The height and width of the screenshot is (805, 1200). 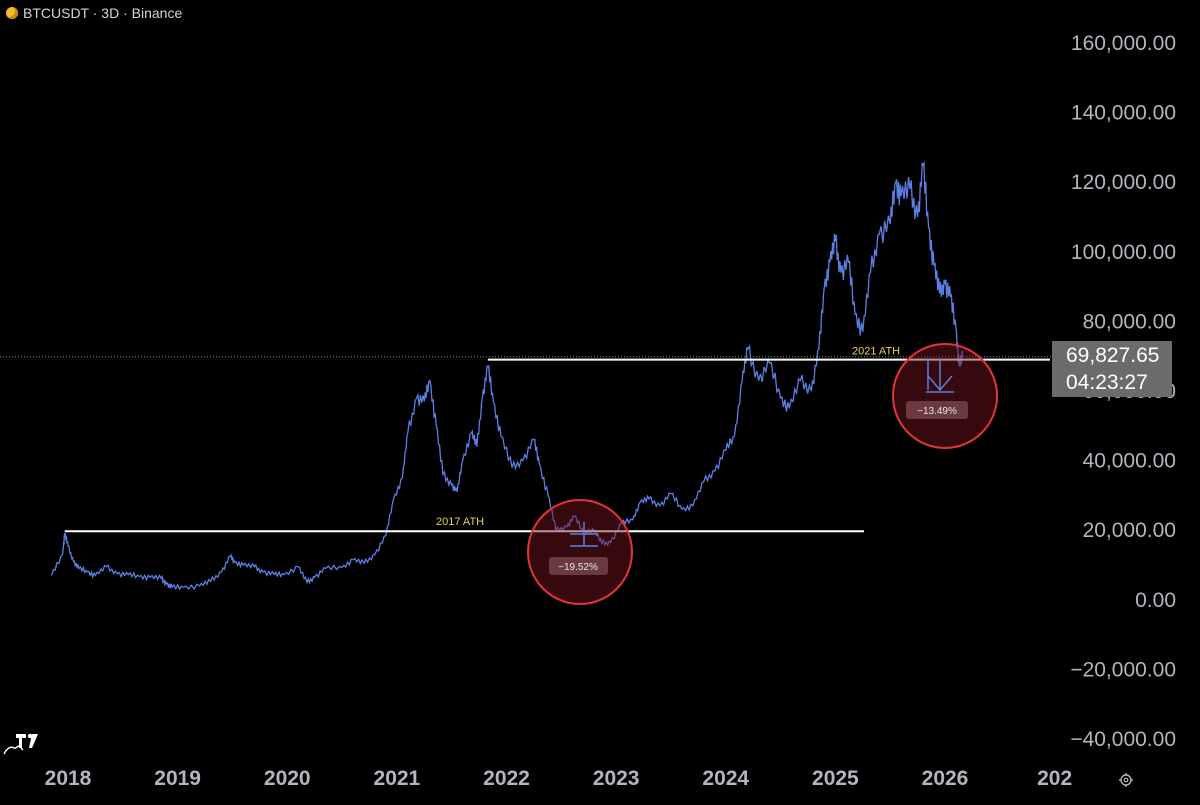 What do you see at coordinates (1129, 461) in the screenshot?
I see `y-tick-label: 40,000.00` at bounding box center [1129, 461].